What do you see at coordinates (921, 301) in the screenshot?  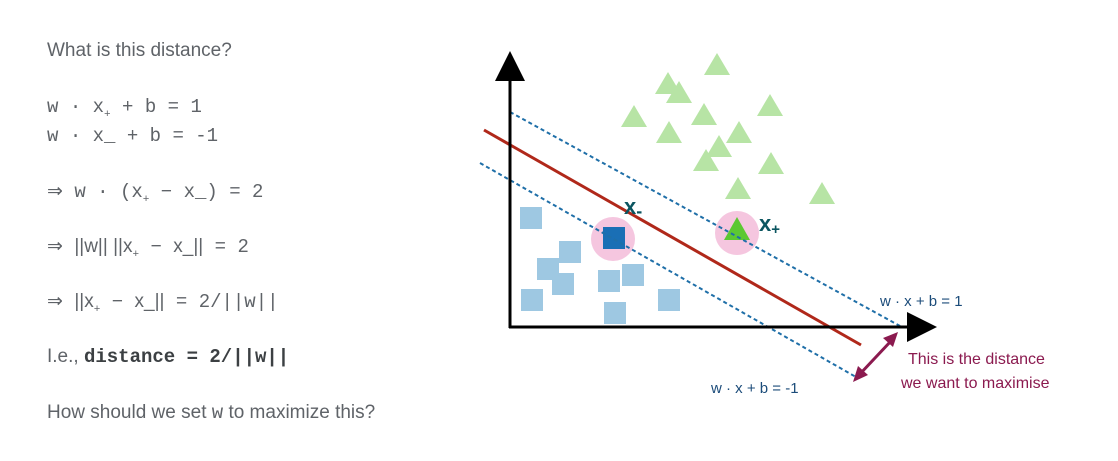 I see `margin-upper-label: w · x + b = 1` at bounding box center [921, 301].